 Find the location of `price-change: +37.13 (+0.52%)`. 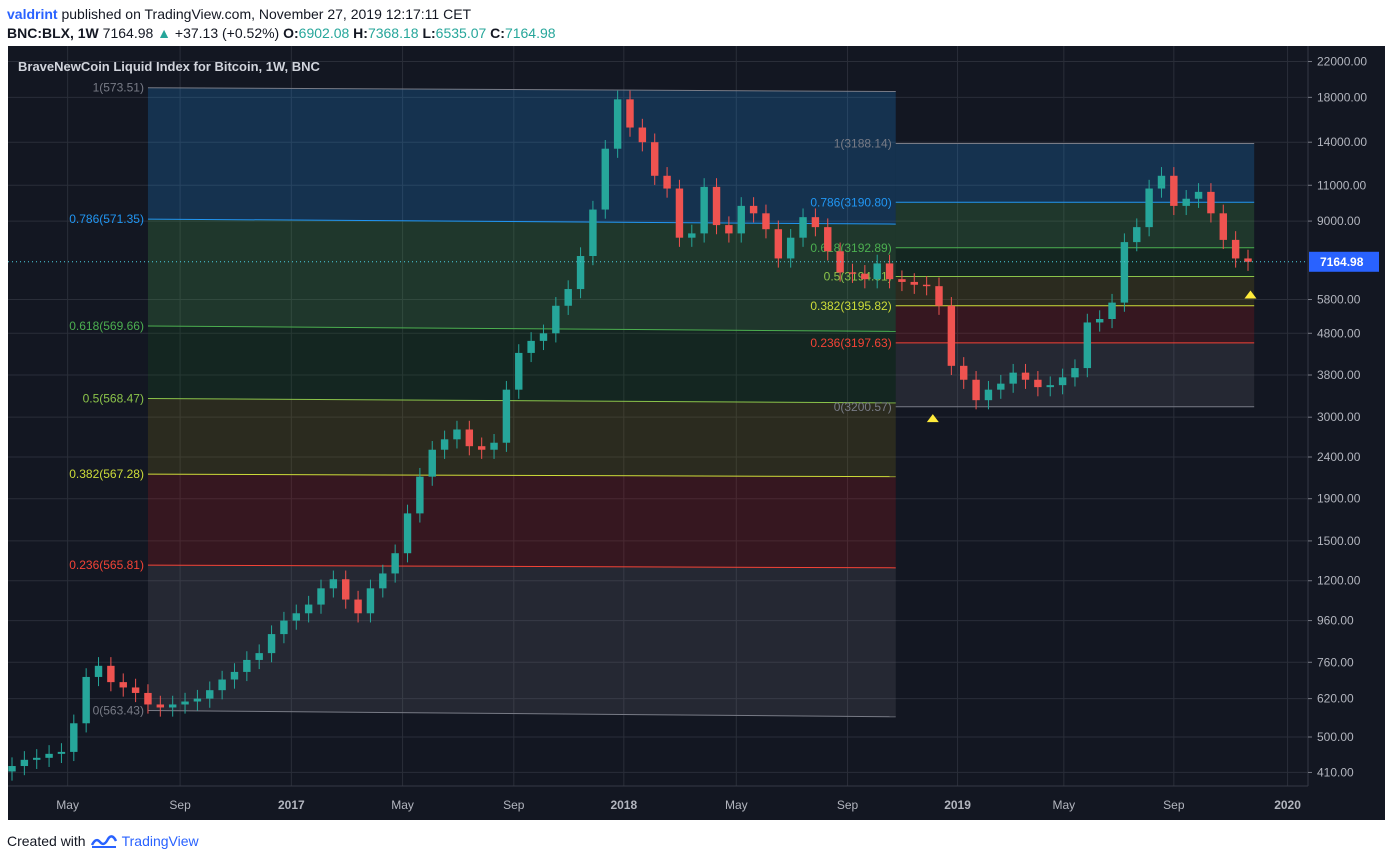

price-change: +37.13 (+0.52%) is located at coordinates (227, 33).